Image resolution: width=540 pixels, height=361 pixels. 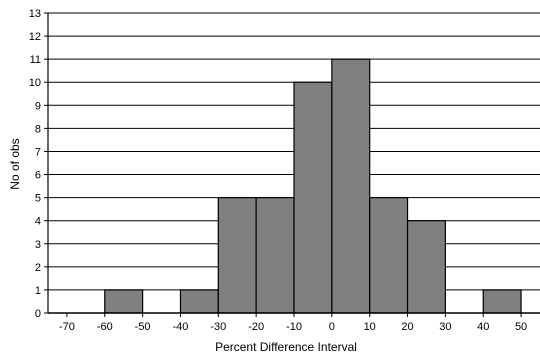 What do you see at coordinates (332, 327) in the screenshot?
I see `x-tick-label: 0` at bounding box center [332, 327].